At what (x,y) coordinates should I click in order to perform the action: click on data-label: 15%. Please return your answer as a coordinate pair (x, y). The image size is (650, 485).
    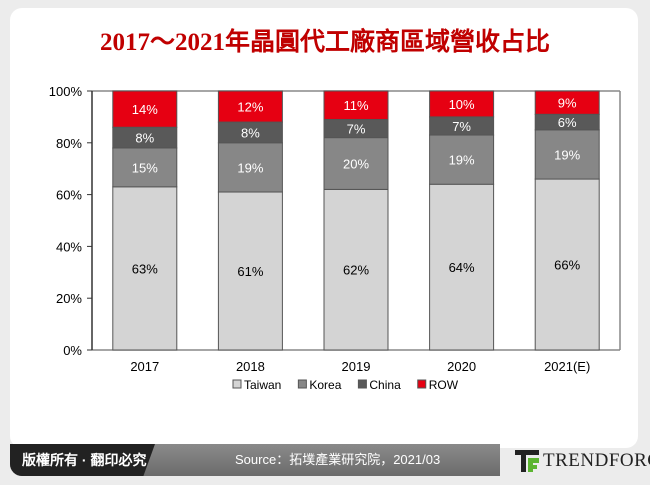
    Looking at the image, I should click on (145, 167).